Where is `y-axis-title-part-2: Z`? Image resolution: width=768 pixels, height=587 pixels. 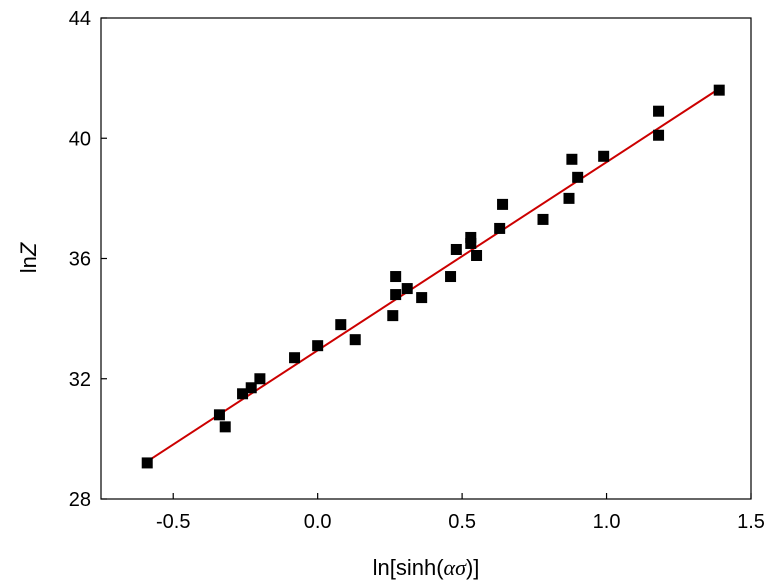
y-axis-title-part-2: Z is located at coordinates (28, 249).